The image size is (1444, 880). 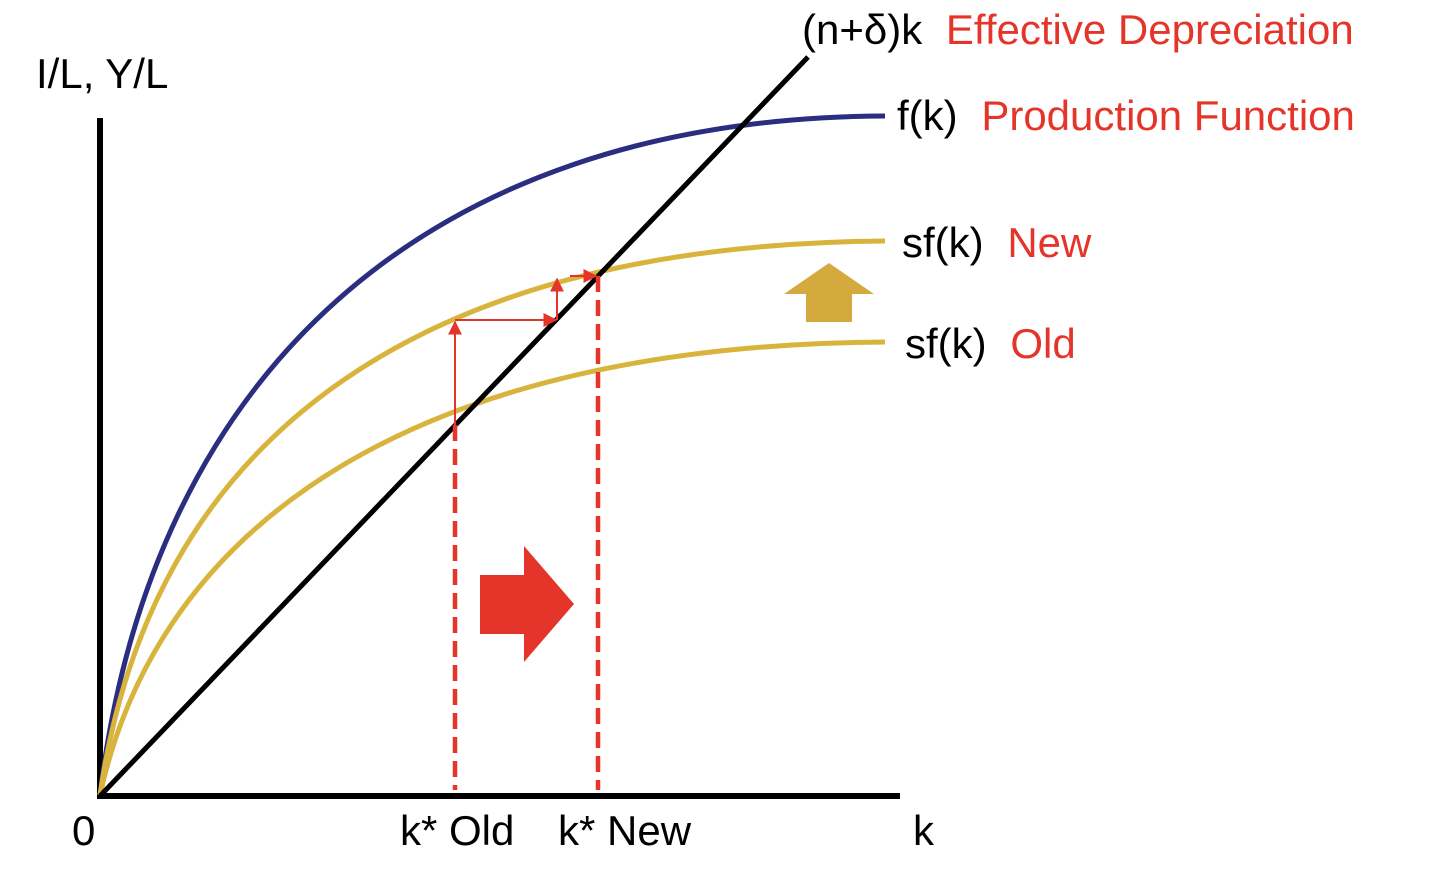 What do you see at coordinates (457, 830) in the screenshot?
I see `k-star-old-label: k* Old` at bounding box center [457, 830].